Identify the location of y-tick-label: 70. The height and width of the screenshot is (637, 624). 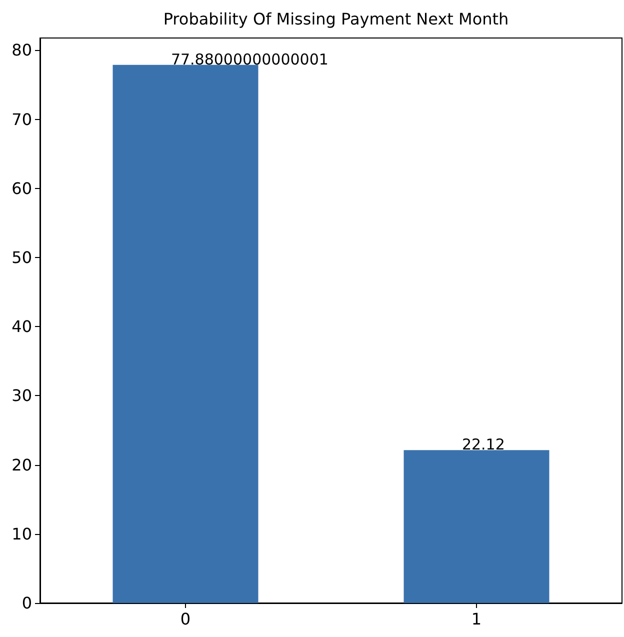
(22, 119).